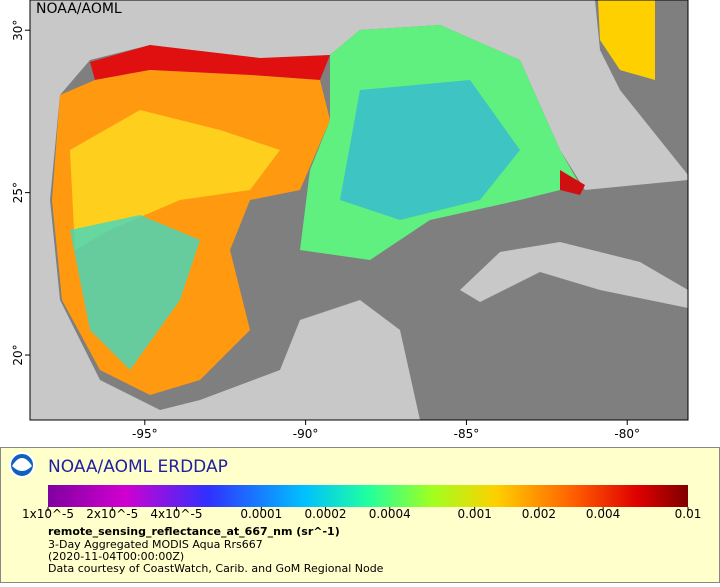 This screenshot has width=720, height=587. What do you see at coordinates (467, 434) in the screenshot?
I see `x-tick-label: -85°` at bounding box center [467, 434].